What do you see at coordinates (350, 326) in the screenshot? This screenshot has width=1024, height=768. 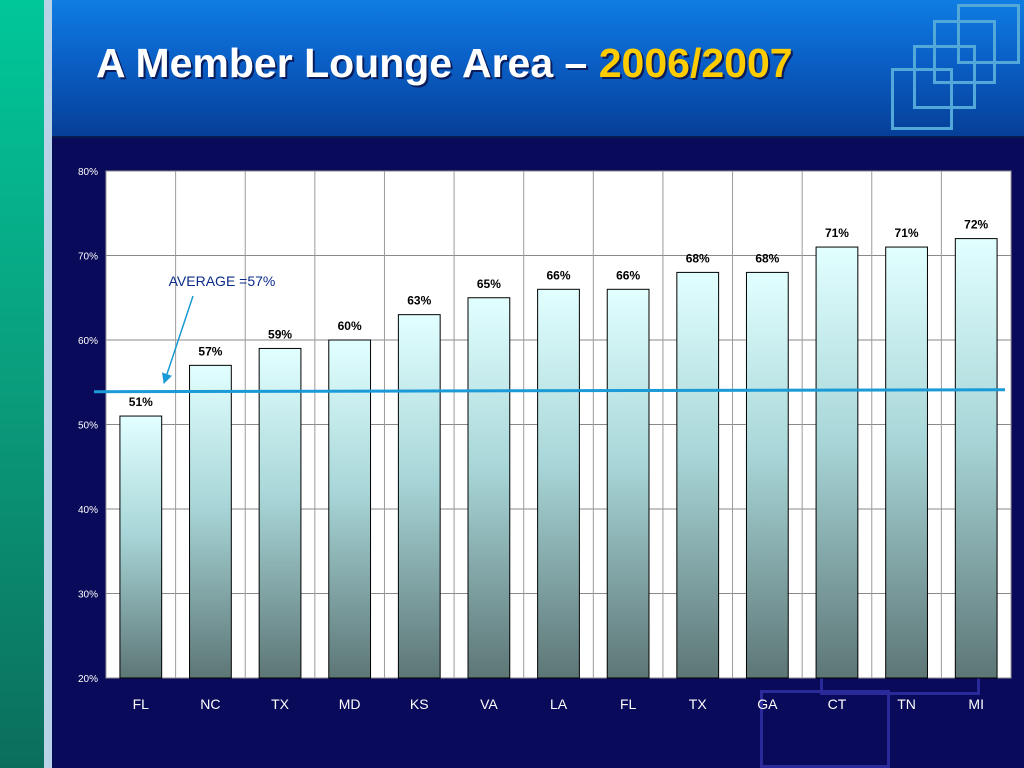 I see `bar-data-label: 60%` at bounding box center [350, 326].